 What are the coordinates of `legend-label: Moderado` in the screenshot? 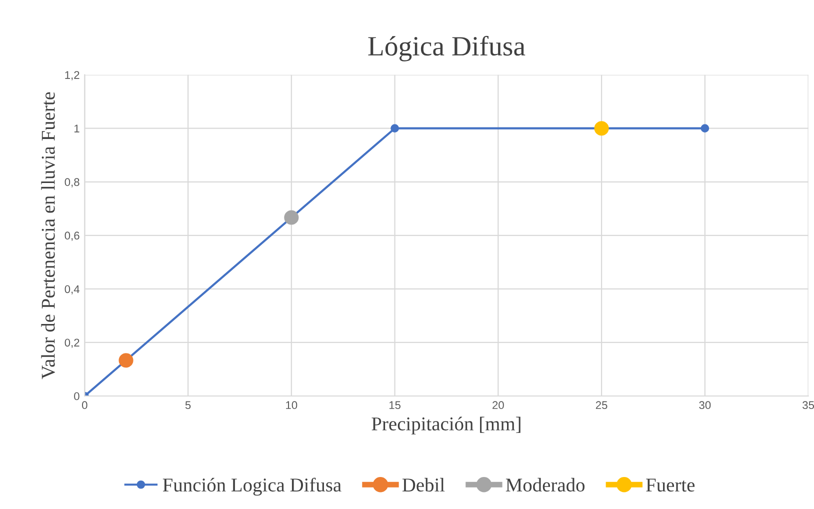 It's located at (545, 485).